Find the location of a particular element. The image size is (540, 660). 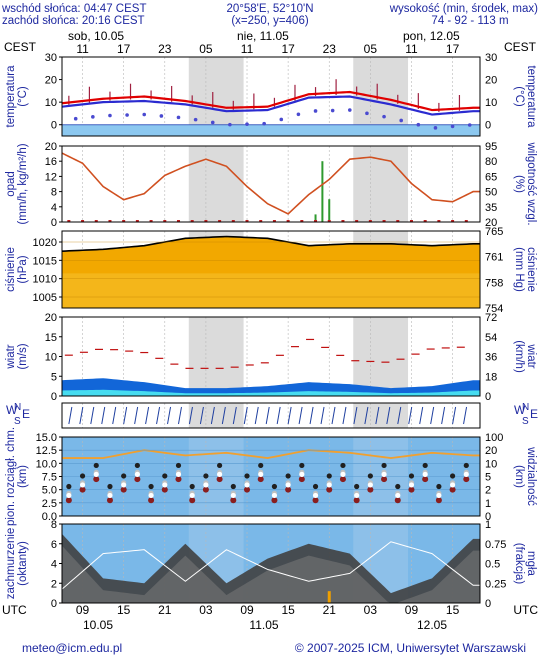

y-axis-label-right: wiatr is located at coordinates (531, 355).